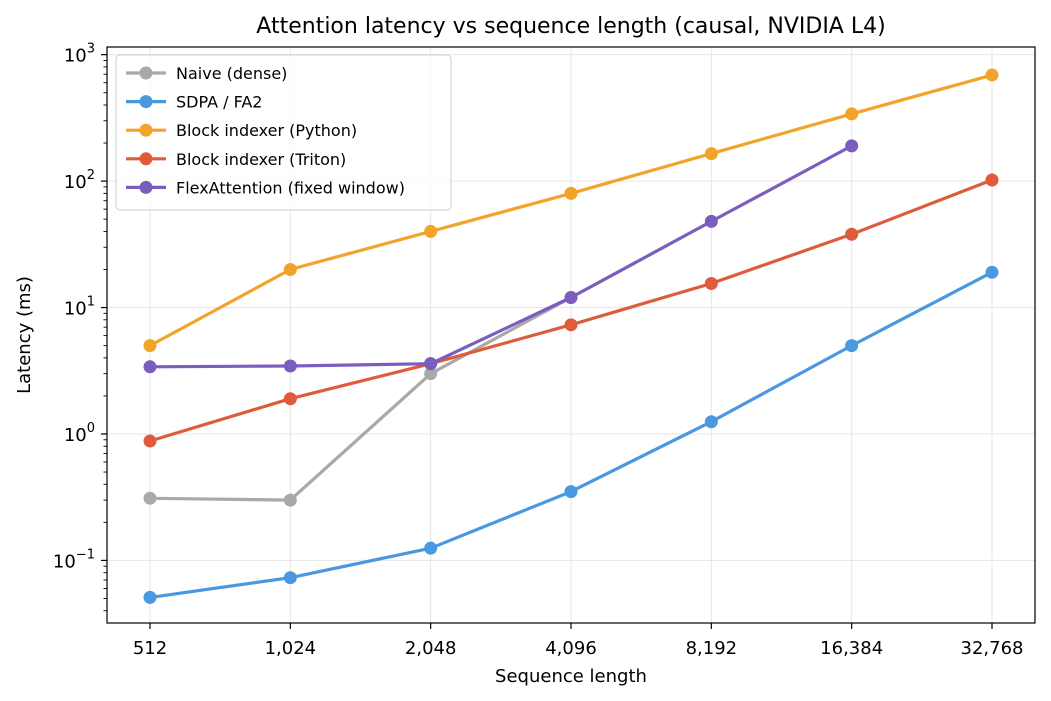 This screenshot has width=1051, height=701. What do you see at coordinates (79, 307) in the screenshot?
I see `y-tick-label: 10¹` at bounding box center [79, 307].